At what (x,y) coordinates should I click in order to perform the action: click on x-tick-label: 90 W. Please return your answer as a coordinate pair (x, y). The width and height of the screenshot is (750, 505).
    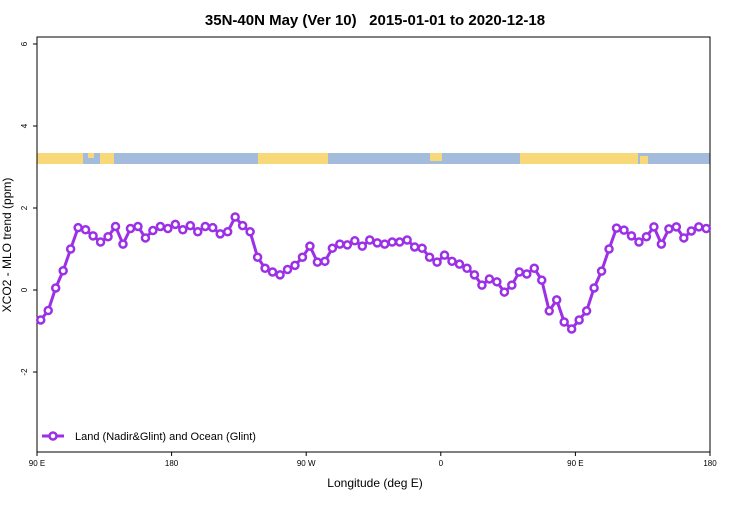
    Looking at the image, I should click on (306, 463).